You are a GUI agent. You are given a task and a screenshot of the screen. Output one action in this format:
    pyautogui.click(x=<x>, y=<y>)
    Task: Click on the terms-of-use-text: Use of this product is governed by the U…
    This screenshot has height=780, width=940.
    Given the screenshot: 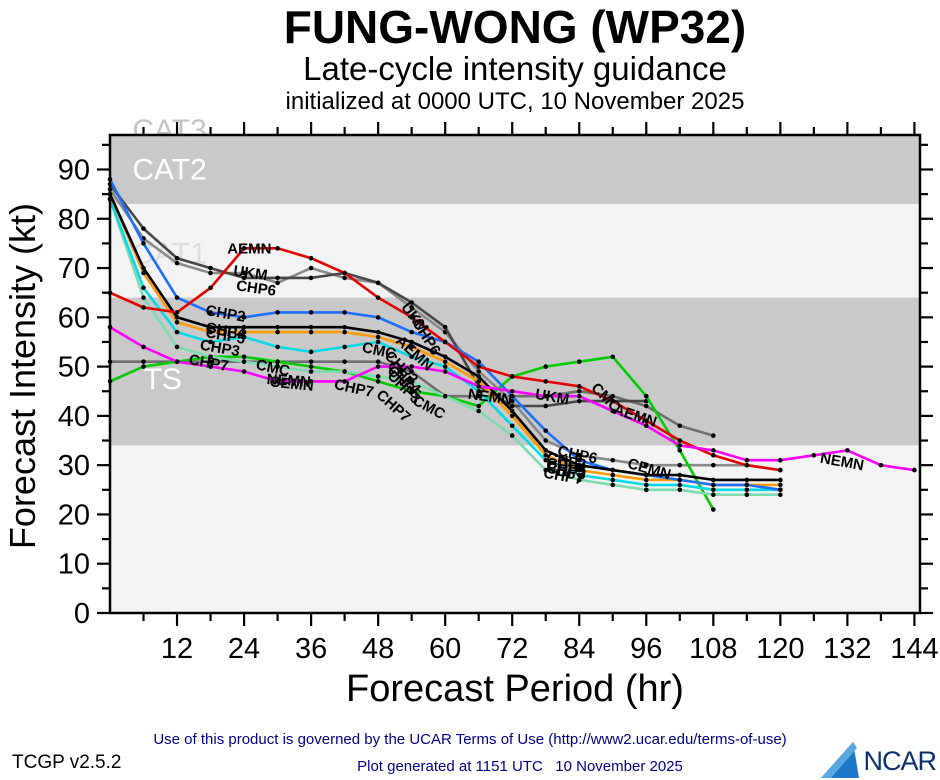 What is the action you would take?
    pyautogui.click(x=470, y=739)
    